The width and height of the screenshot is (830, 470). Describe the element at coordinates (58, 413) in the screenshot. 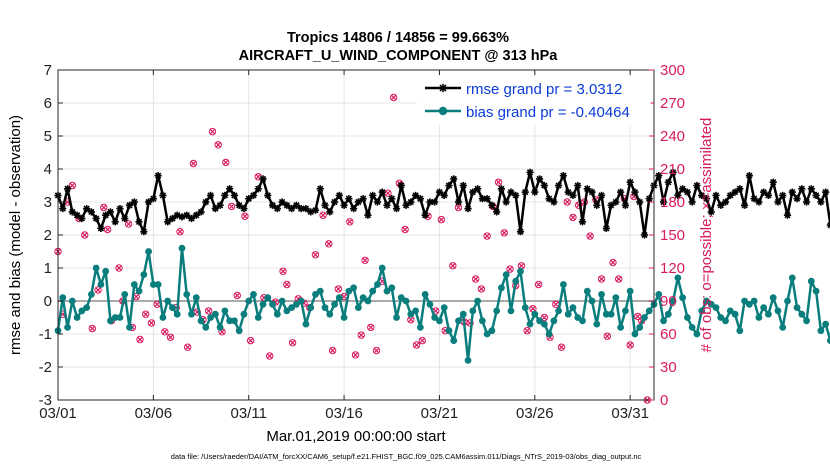

I see `x-tick-label: 03/01` at that location.